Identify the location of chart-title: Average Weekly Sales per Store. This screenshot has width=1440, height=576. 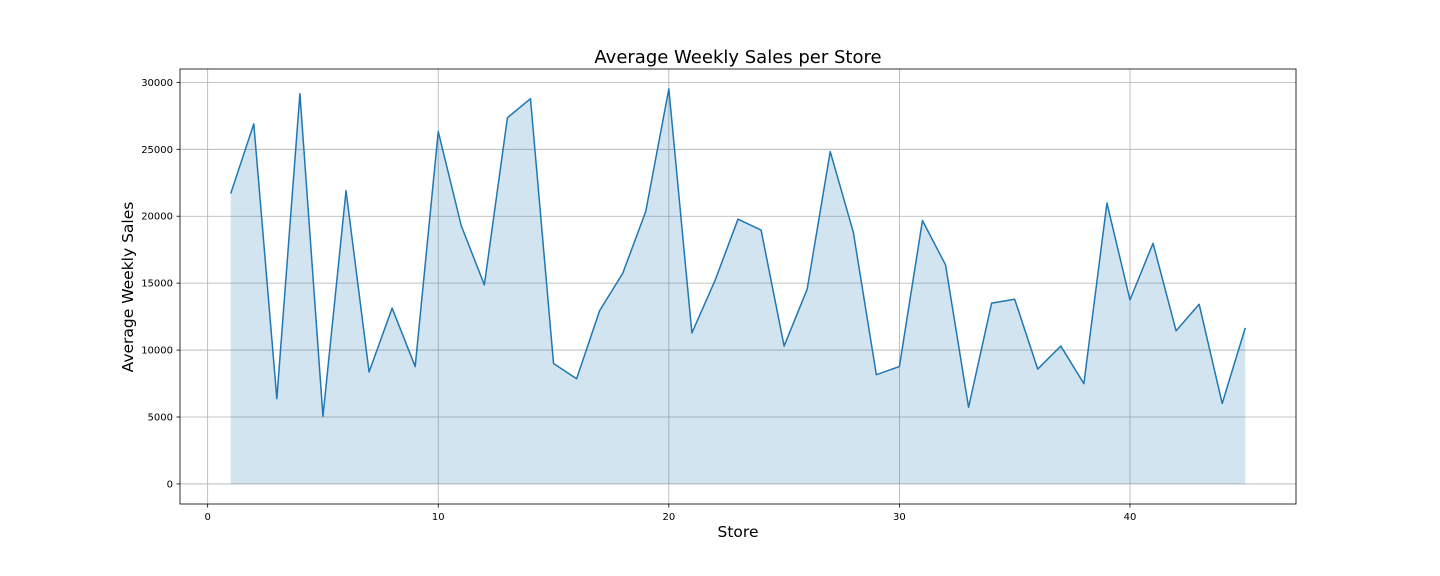
(737, 57).